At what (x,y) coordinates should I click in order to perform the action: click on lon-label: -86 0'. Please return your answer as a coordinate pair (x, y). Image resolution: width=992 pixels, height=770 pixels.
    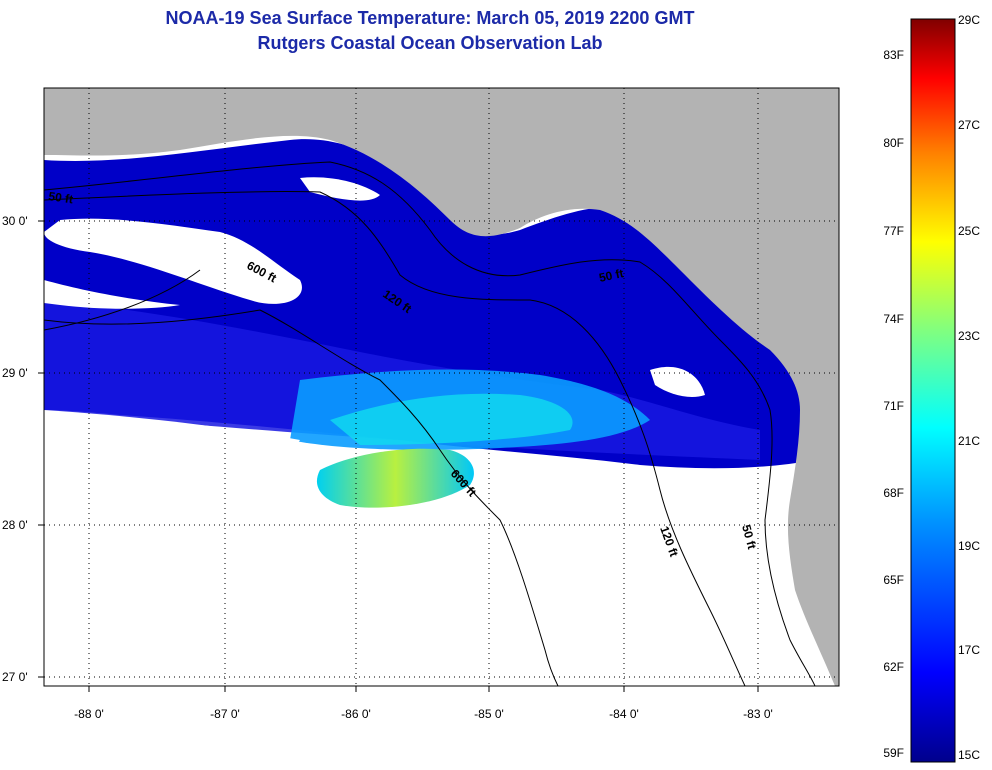
    Looking at the image, I should click on (356, 714).